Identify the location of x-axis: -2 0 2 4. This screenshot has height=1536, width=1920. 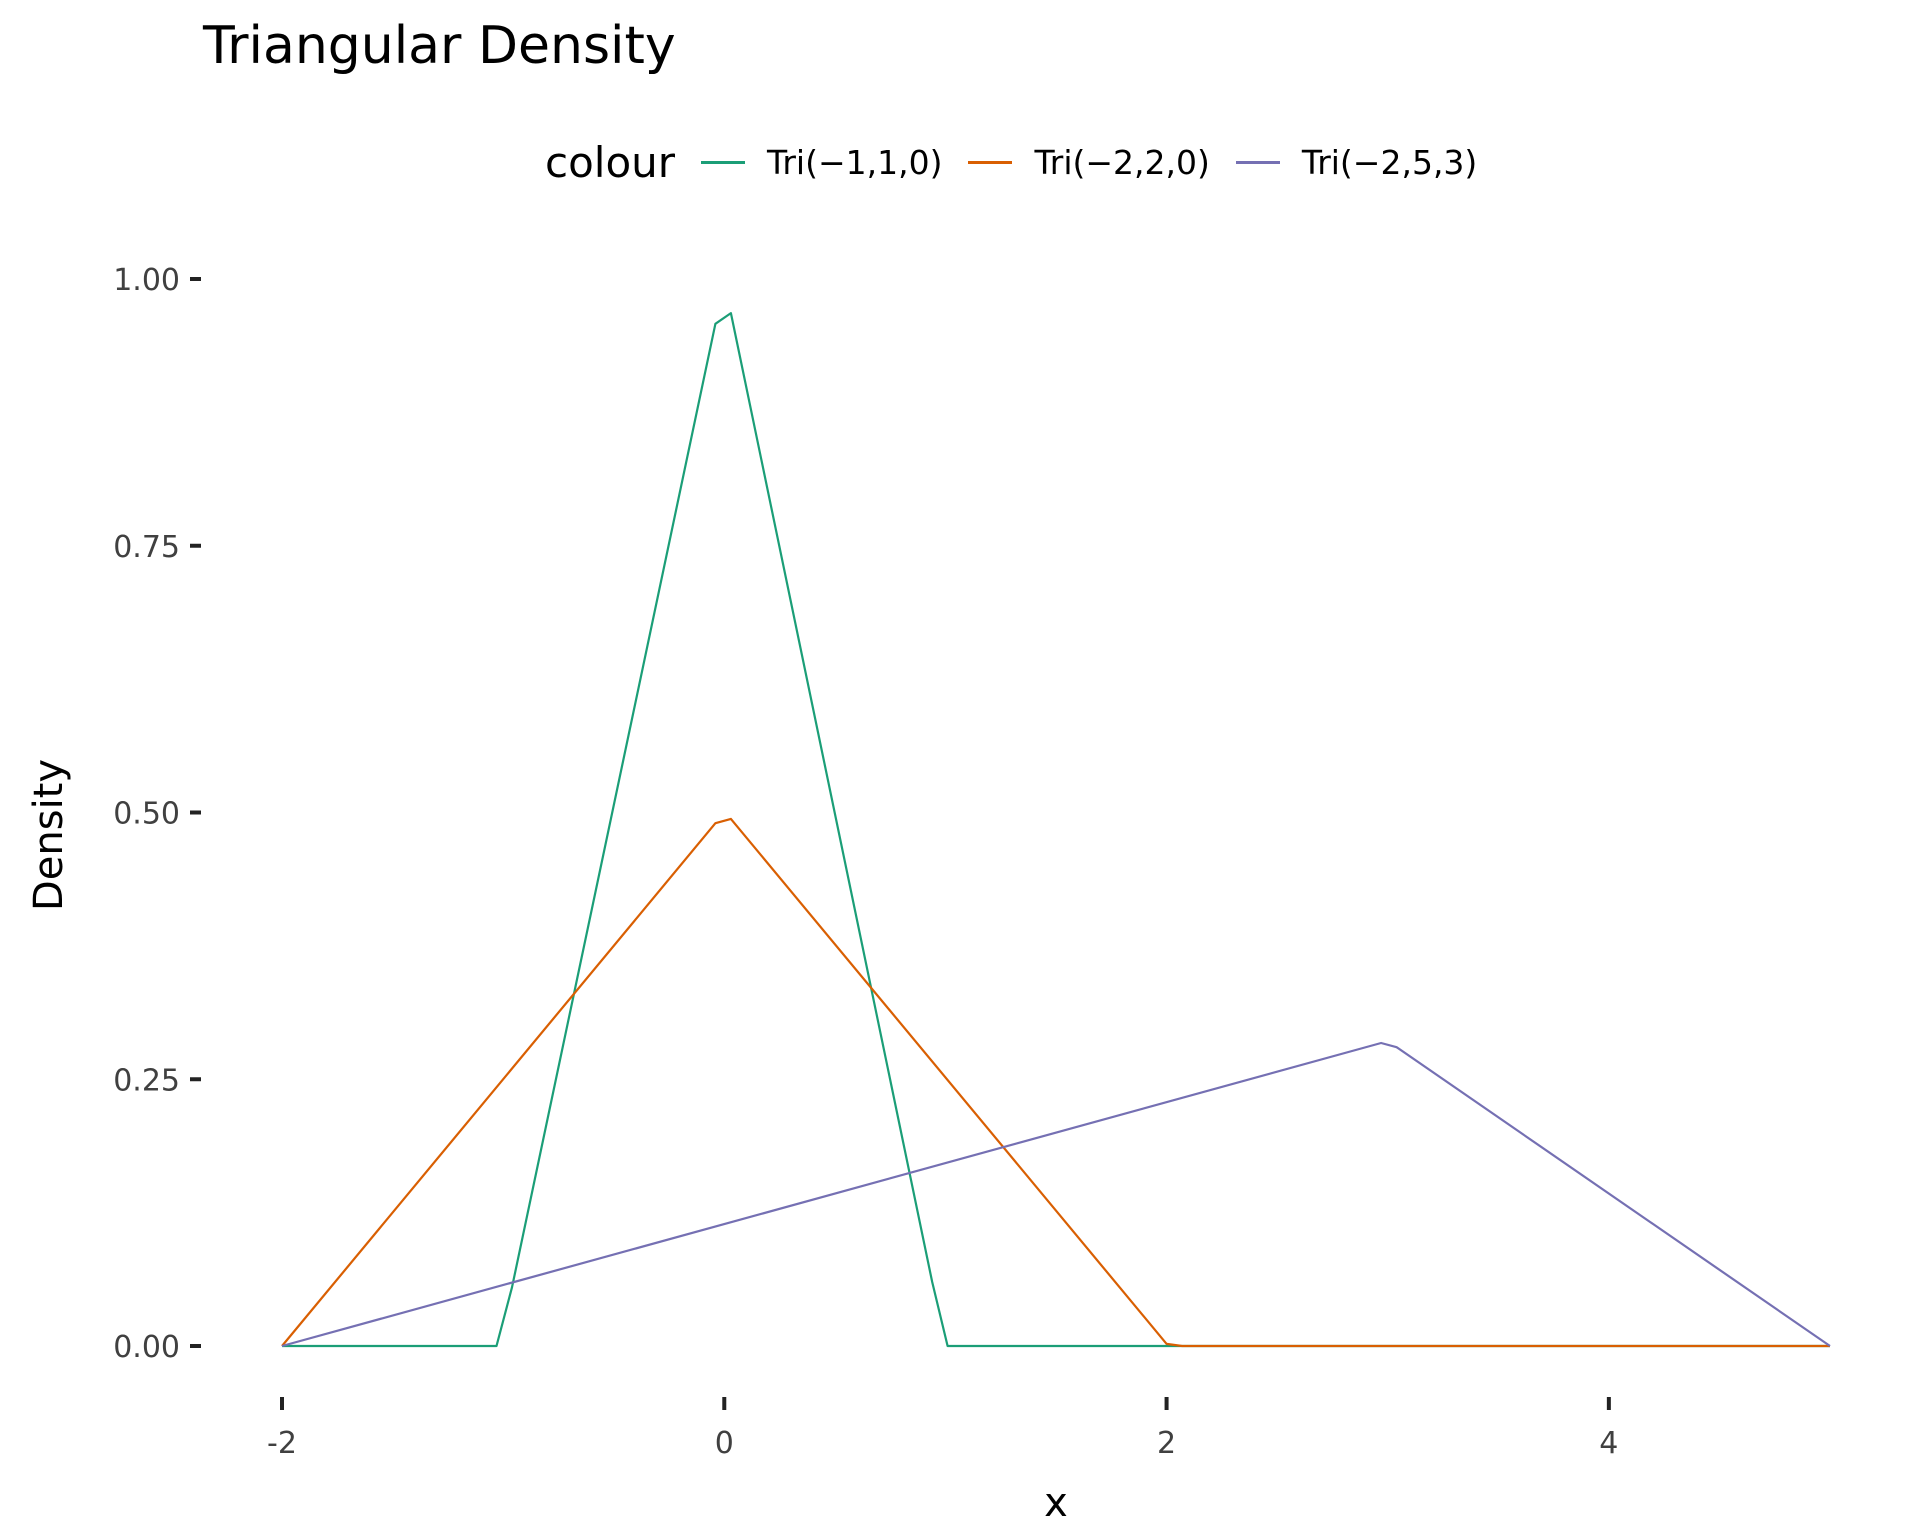
(942, 1429).